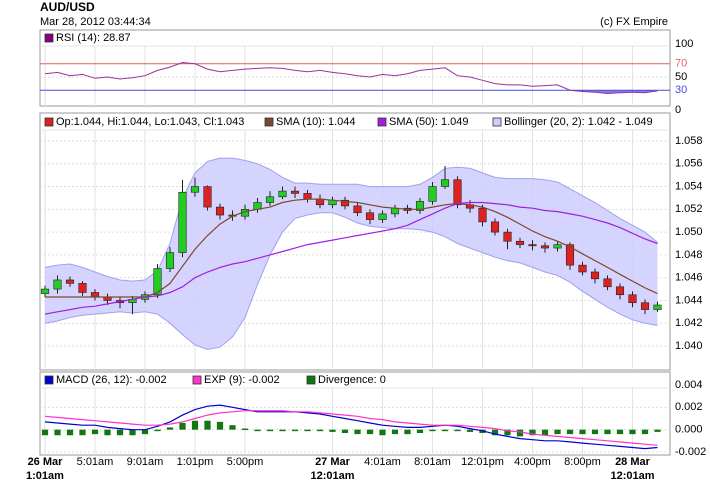 The width and height of the screenshot is (710, 492). Describe the element at coordinates (95, 462) in the screenshot. I see `x-tick-label: 5:01am` at that location.